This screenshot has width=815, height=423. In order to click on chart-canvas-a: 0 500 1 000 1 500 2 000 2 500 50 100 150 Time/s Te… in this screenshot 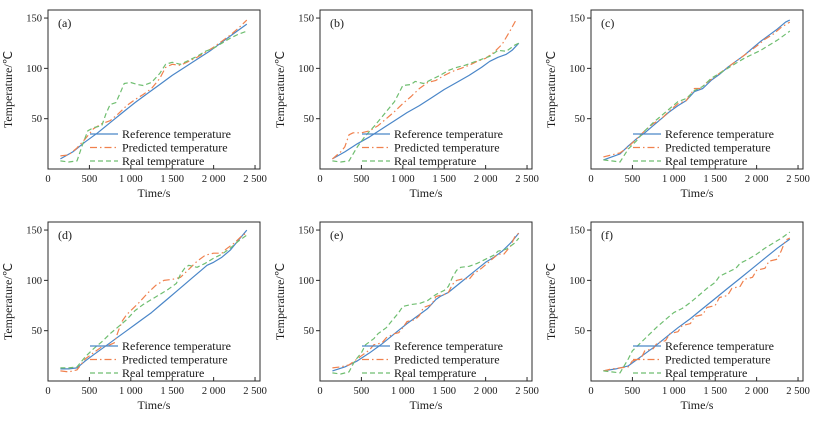, I will do `click(134, 104)`.